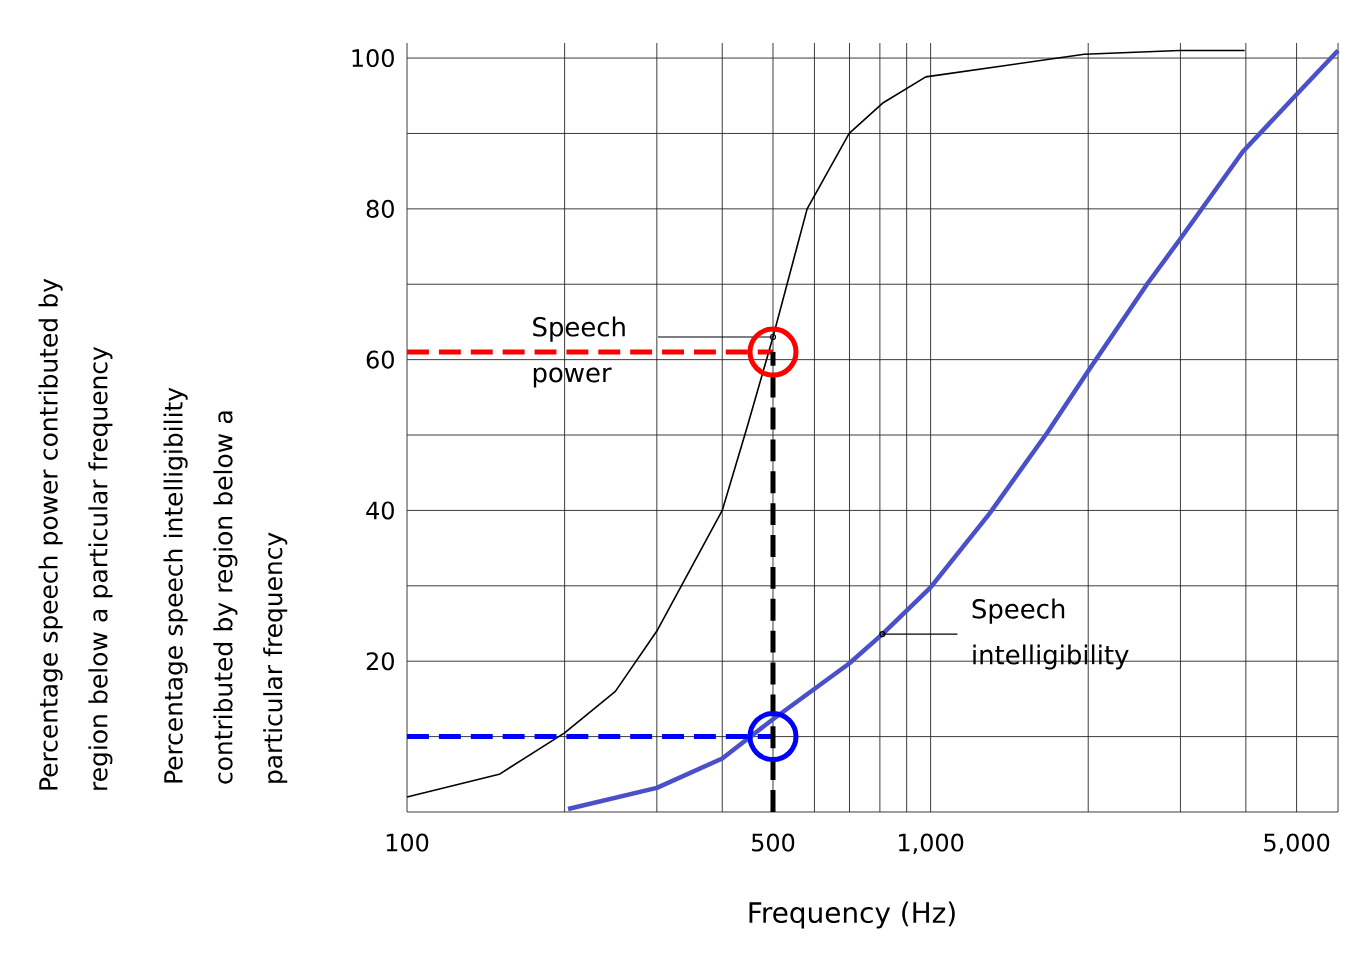 This screenshot has width=1358, height=953. I want to click on y-tick-label: 80, so click(380, 208).